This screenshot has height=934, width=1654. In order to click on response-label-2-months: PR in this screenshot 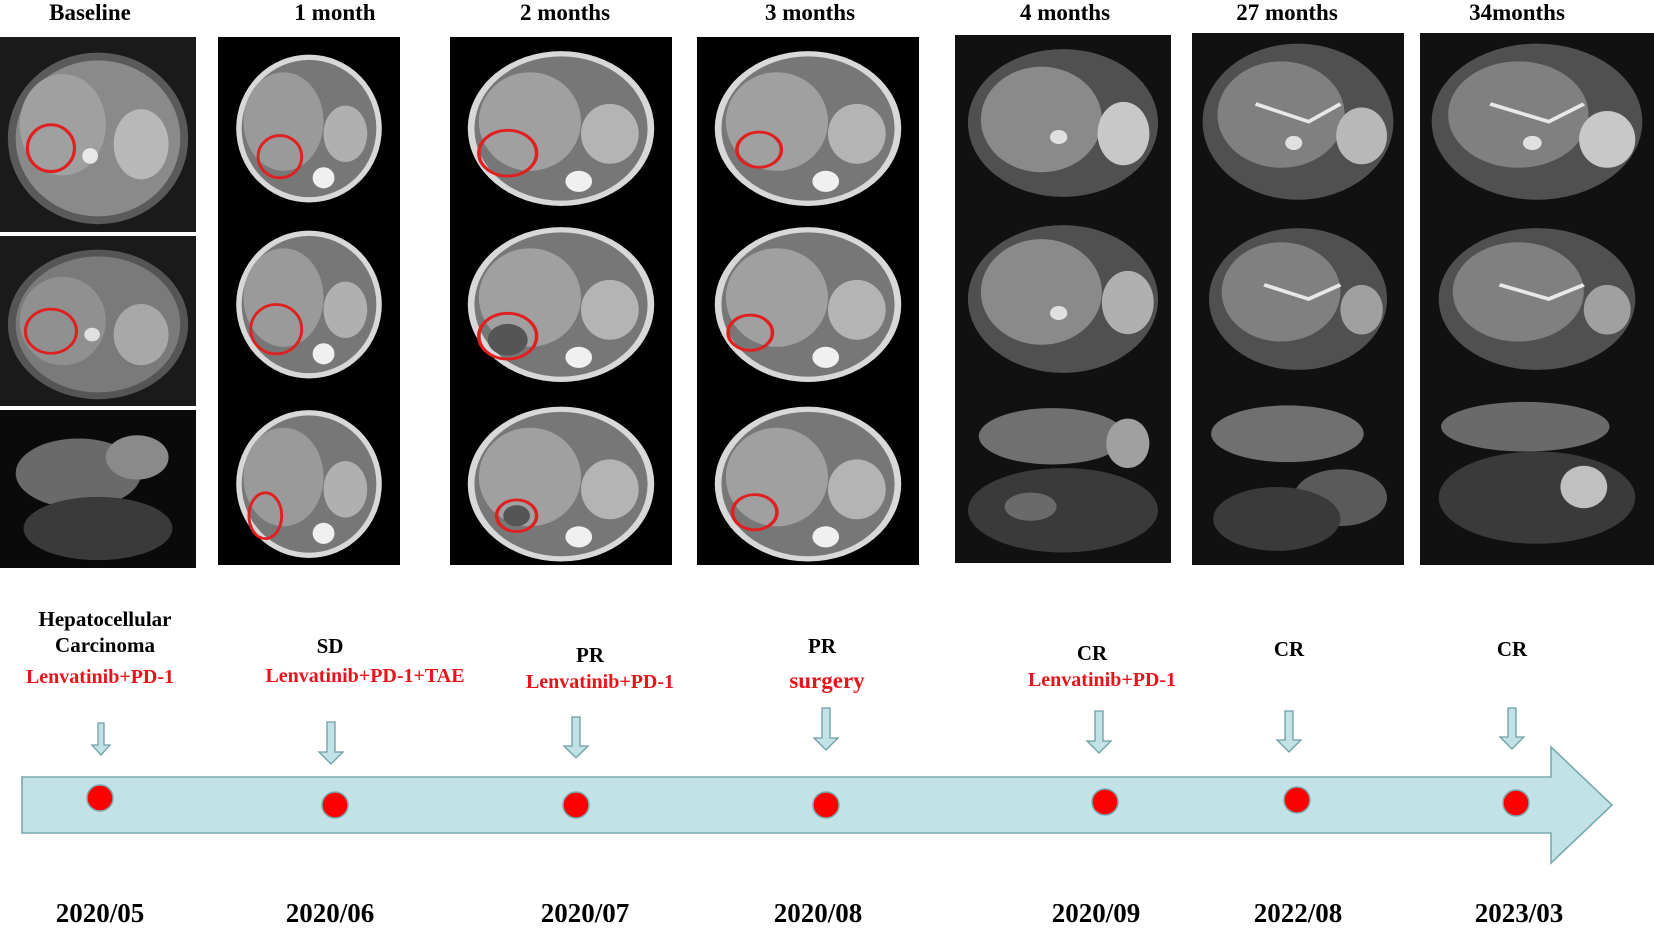, I will do `click(590, 655)`.